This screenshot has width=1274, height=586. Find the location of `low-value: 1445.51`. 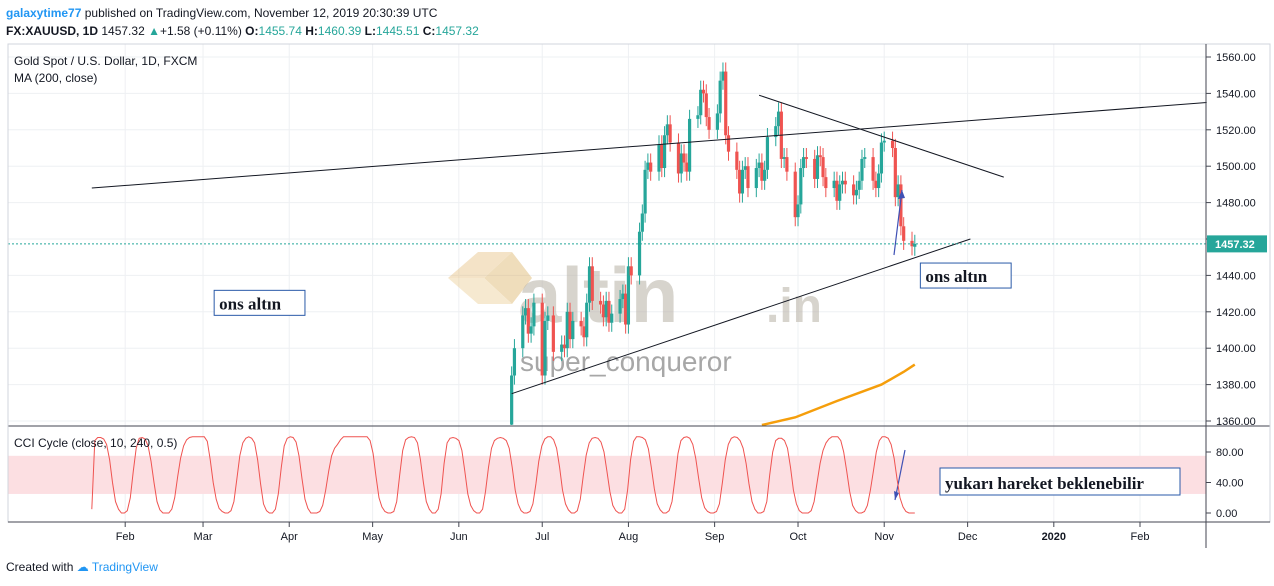

low-value: 1445.51 is located at coordinates (397, 31).